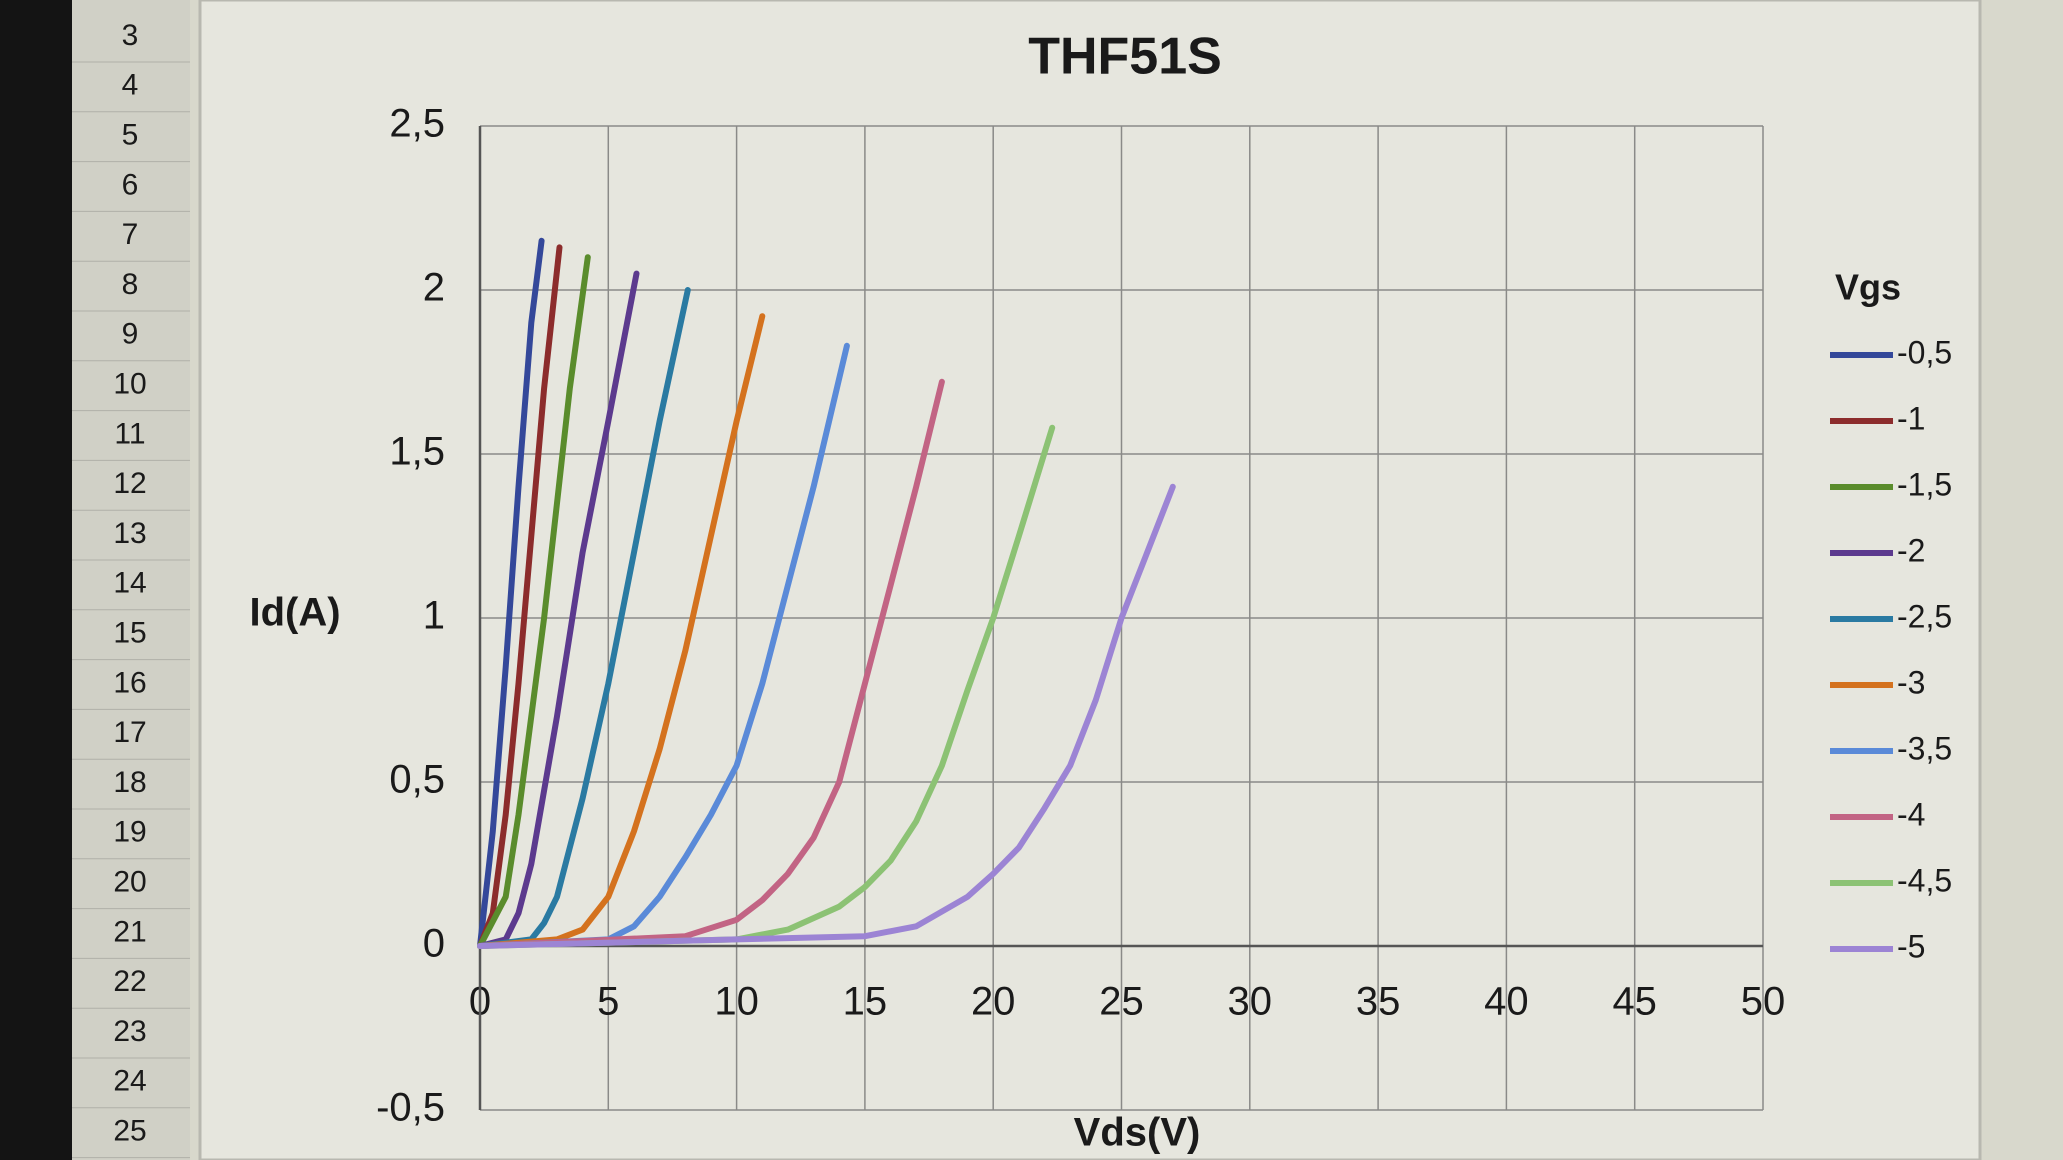 The width and height of the screenshot is (2063, 1160). Describe the element at coordinates (1911, 550) in the screenshot. I see `legend-label: -2` at that location.